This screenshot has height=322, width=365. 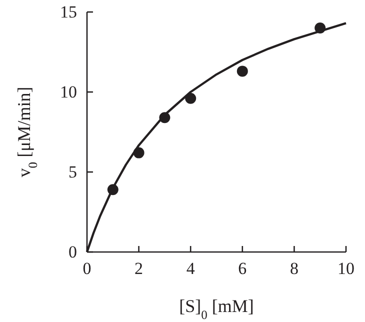 I want to click on y-tick-label: 10, so click(x=68, y=92).